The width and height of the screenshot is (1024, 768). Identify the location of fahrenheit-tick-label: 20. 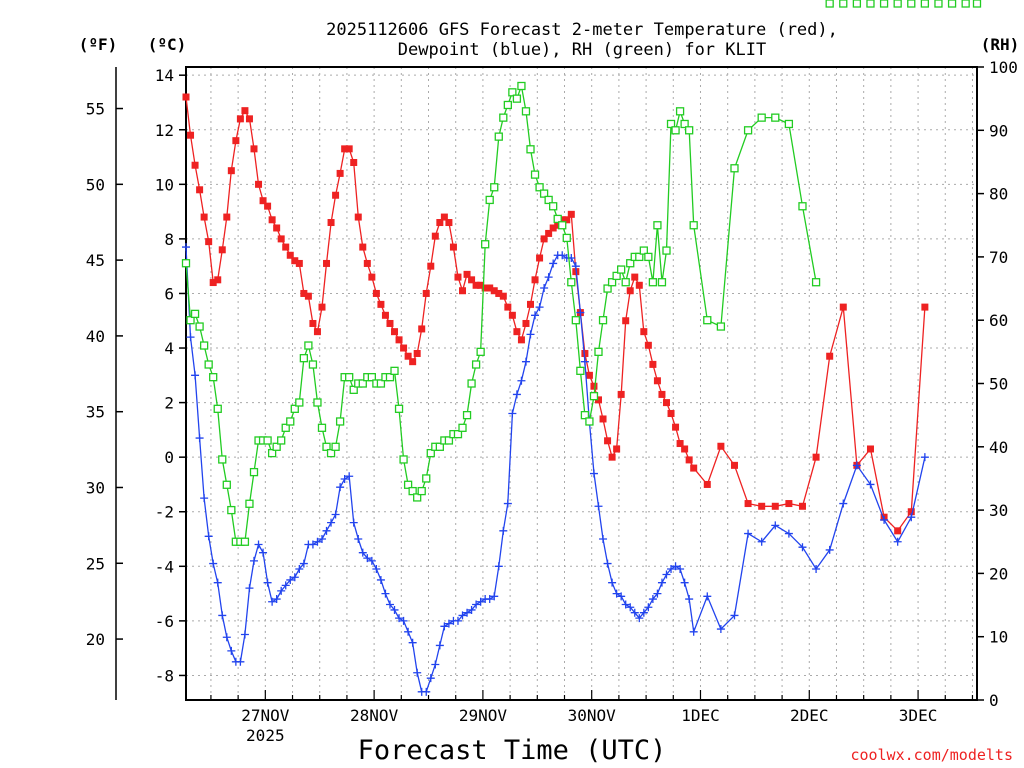
(95, 639).